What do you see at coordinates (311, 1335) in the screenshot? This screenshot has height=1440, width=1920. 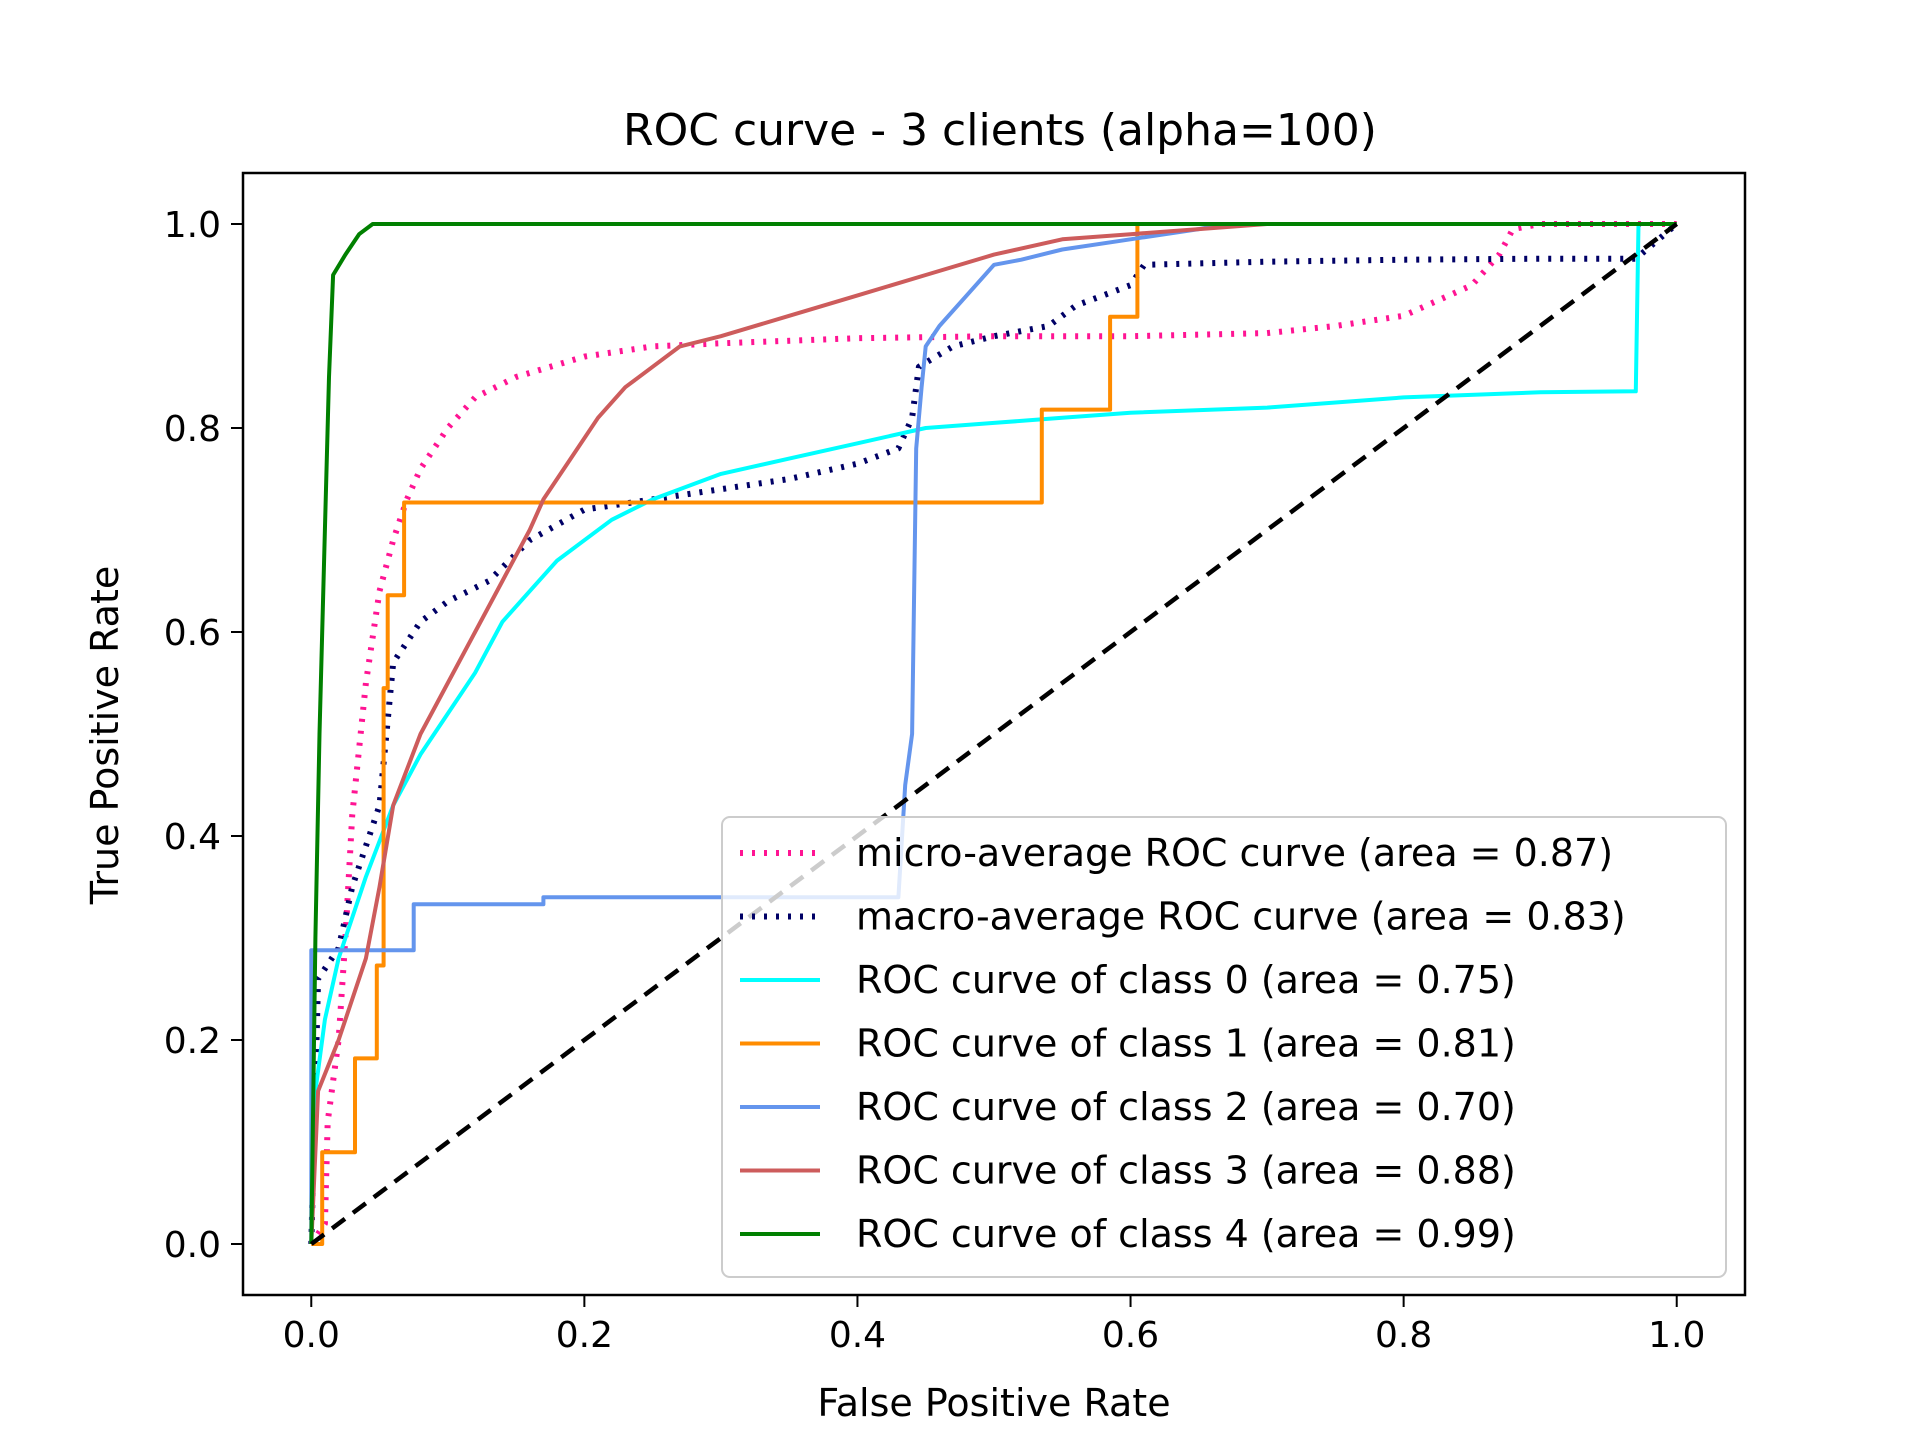 I see `x-tick-label: 0.0` at bounding box center [311, 1335].